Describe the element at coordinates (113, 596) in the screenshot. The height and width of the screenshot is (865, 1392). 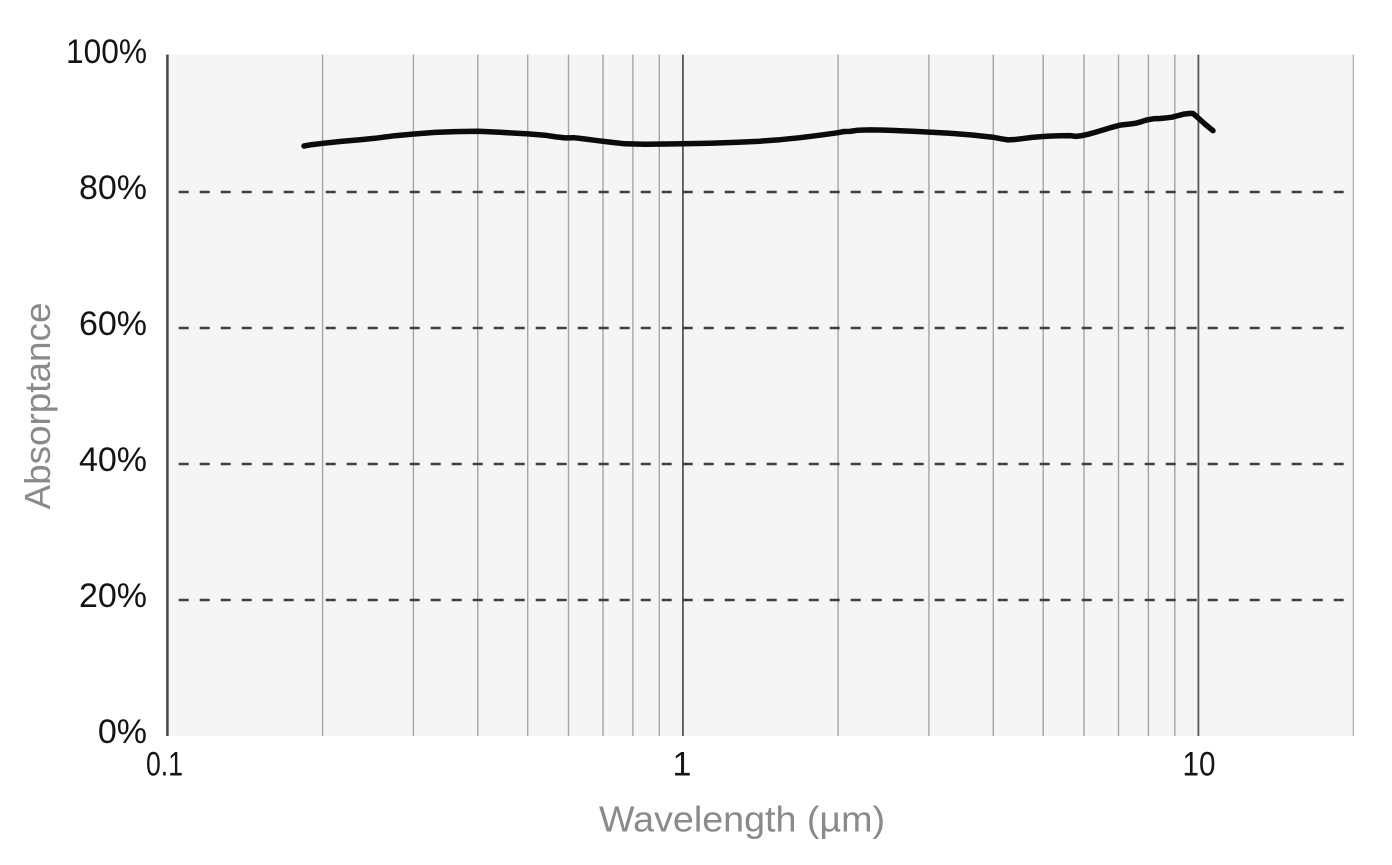
I see `svg-text: 20%` at that location.